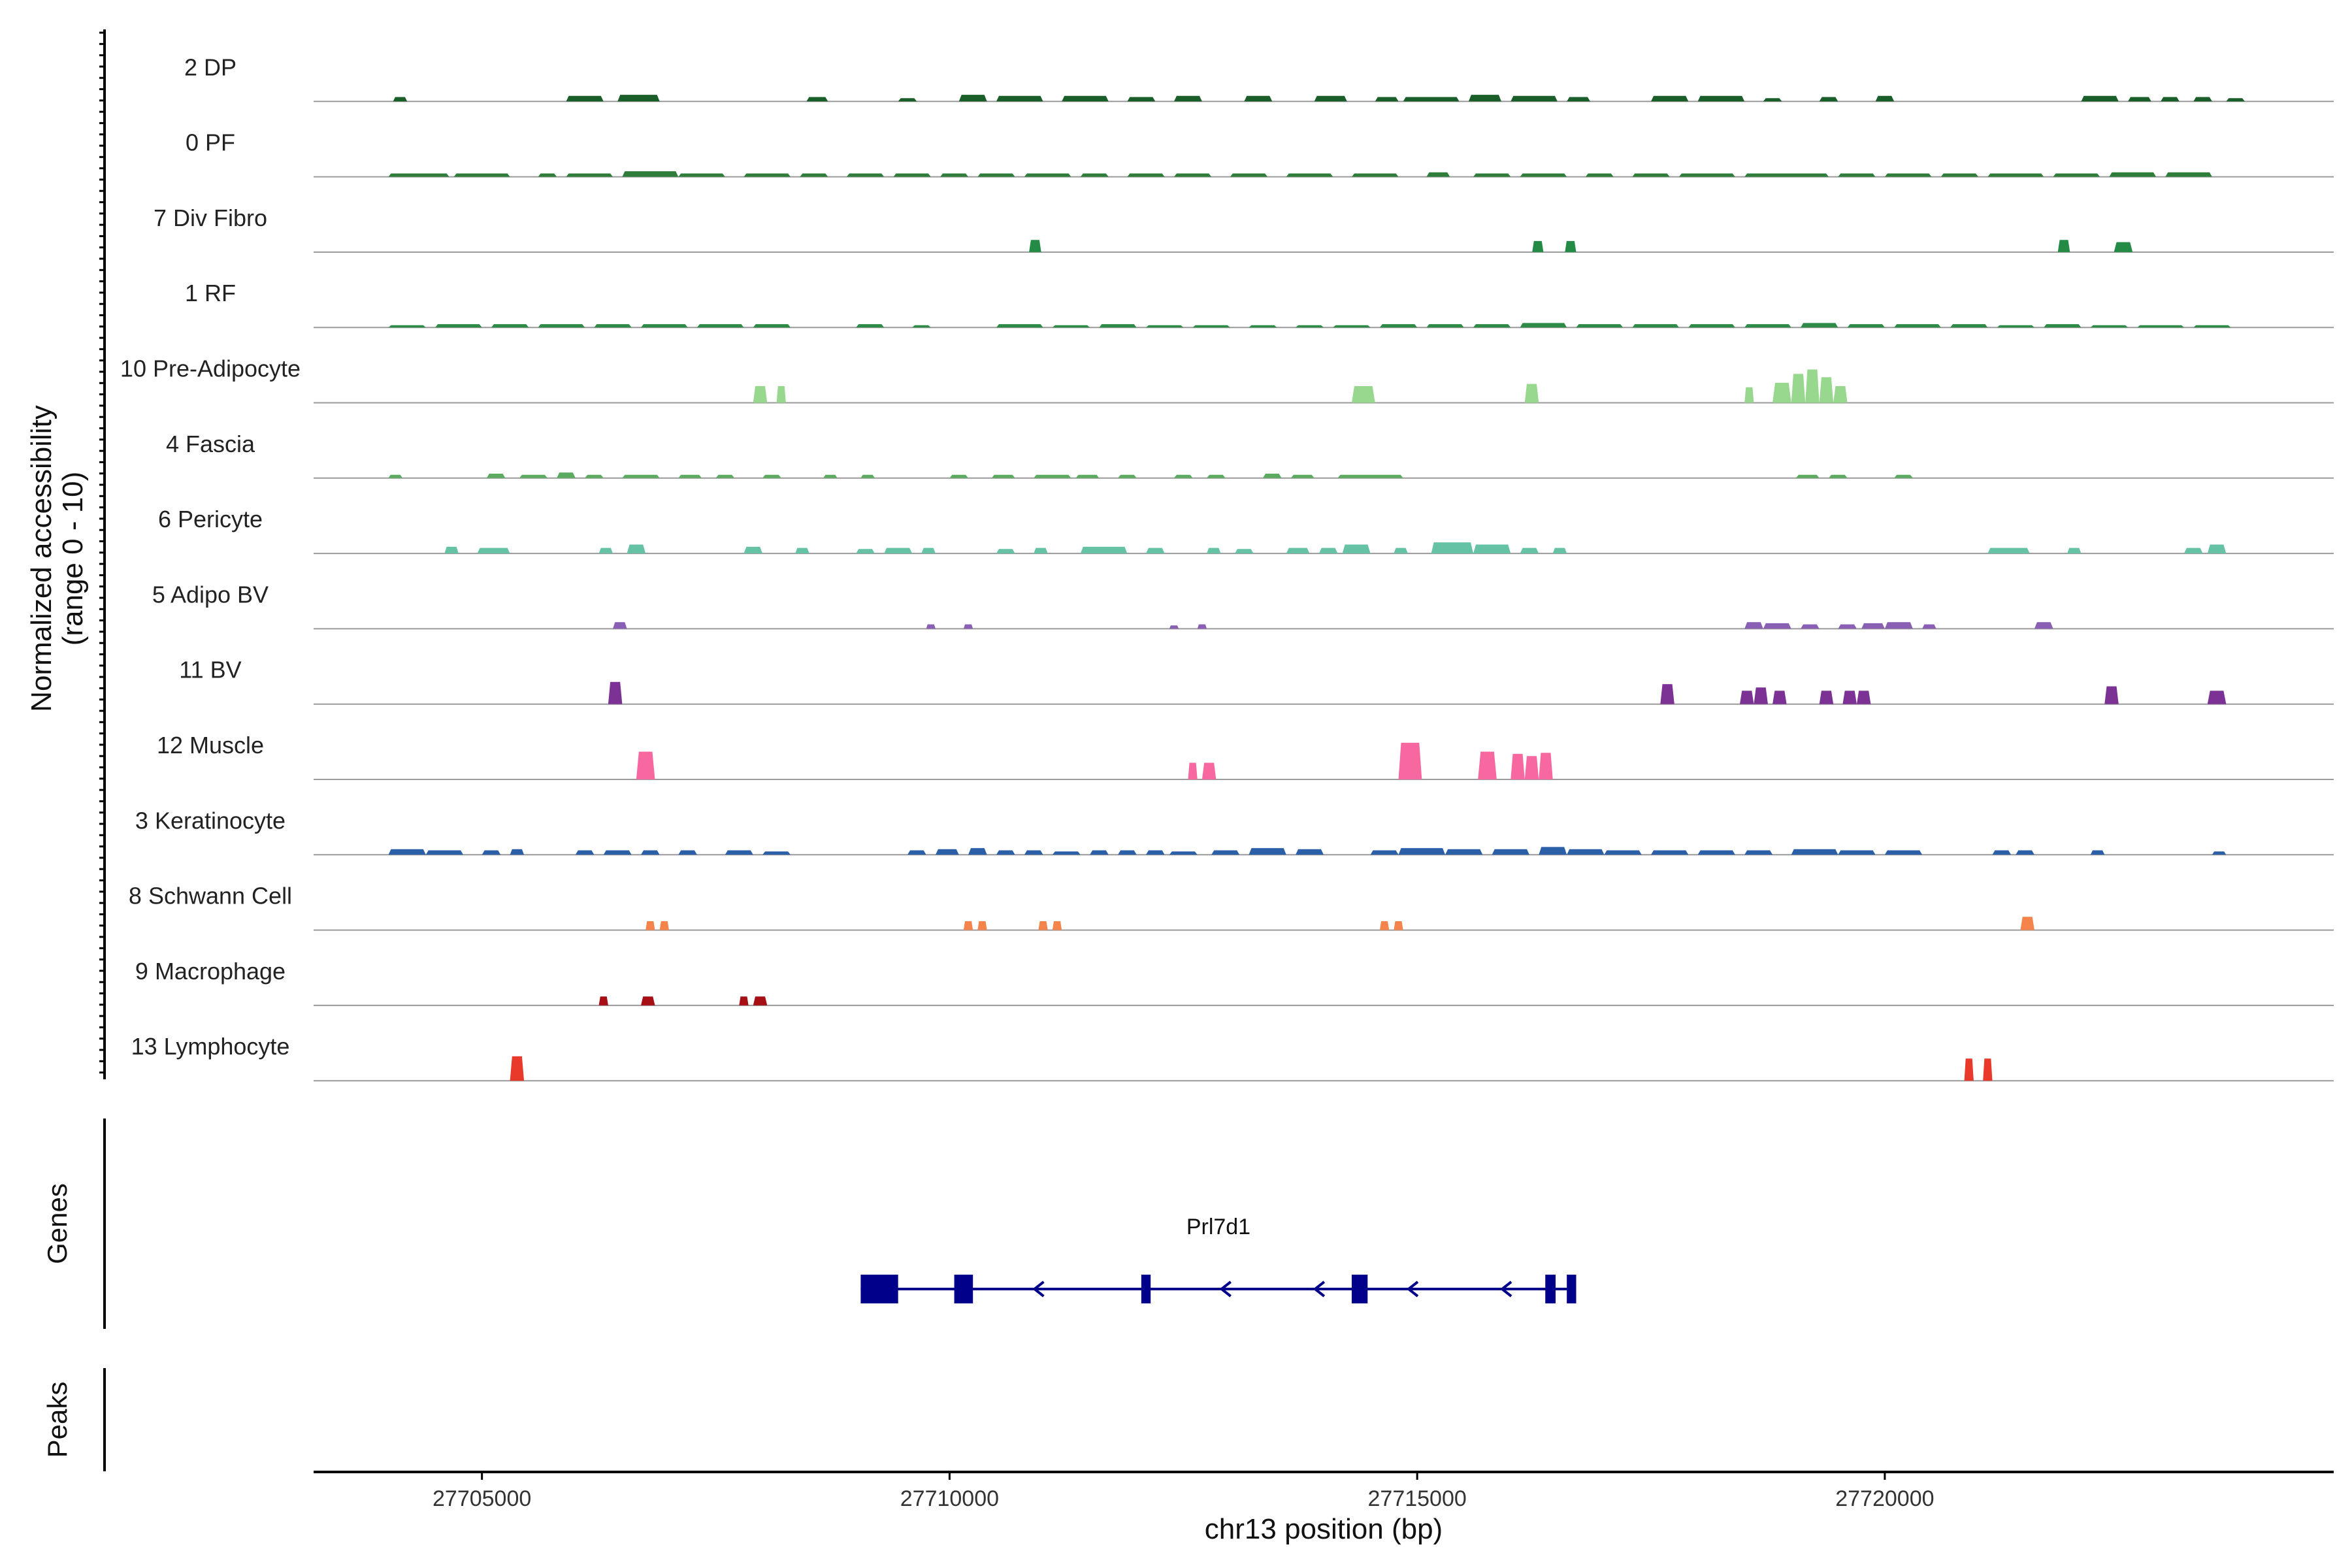 This screenshot has height=1568, width=2352. What do you see at coordinates (1218, 1289) in the screenshot?
I see `gene-model` at bounding box center [1218, 1289].